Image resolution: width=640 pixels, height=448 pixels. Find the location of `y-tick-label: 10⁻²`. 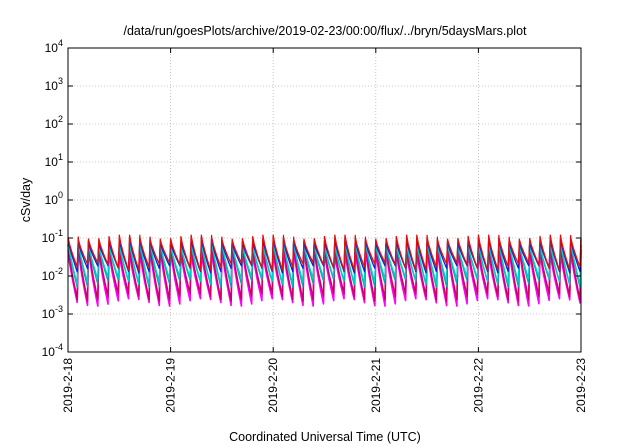

y-tick-label: 10⁻² is located at coordinates (52, 274).